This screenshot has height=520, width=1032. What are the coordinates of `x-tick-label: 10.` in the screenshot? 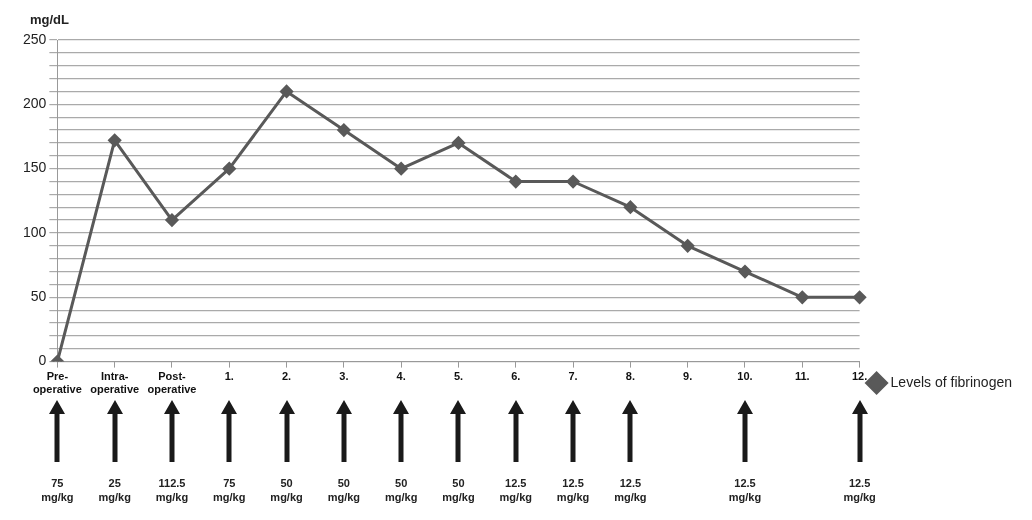 It's located at (745, 376).